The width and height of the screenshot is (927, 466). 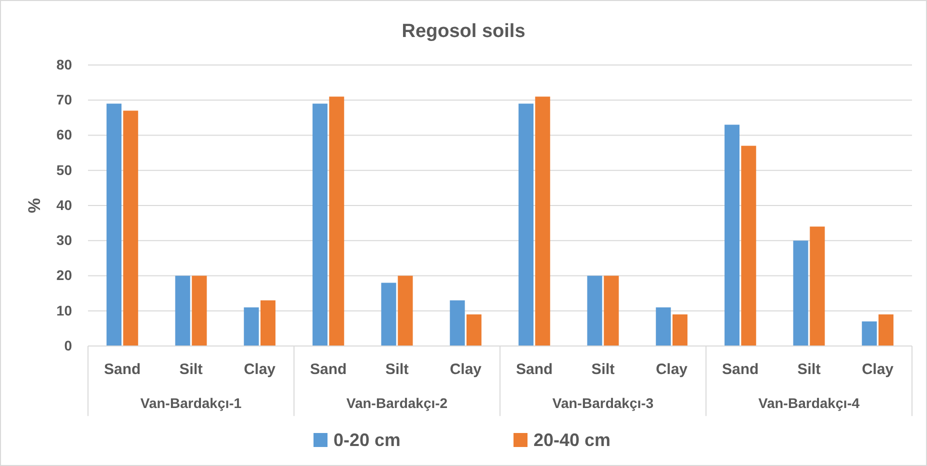 I want to click on y-tick-label: 40, so click(x=64, y=204).